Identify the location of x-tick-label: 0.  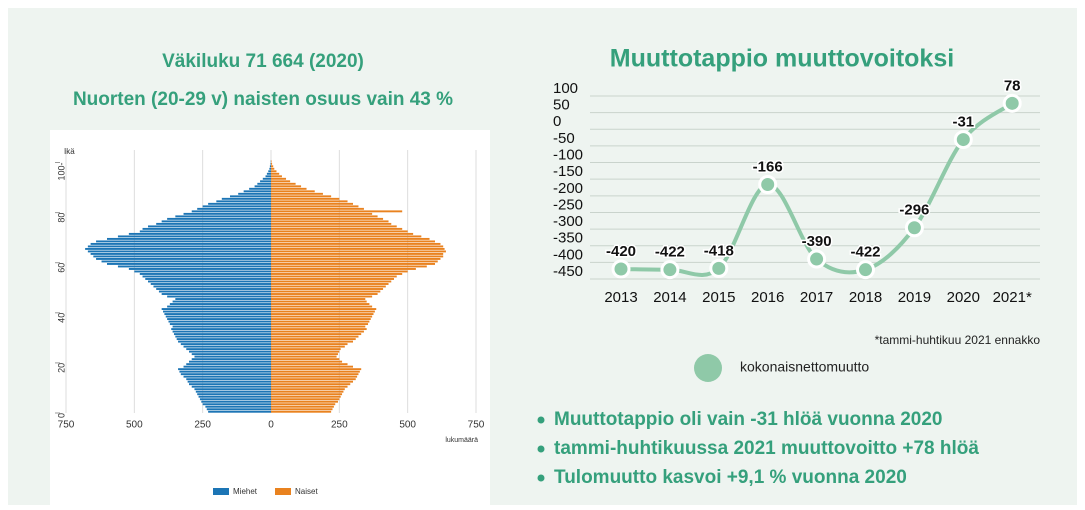
(271, 425).